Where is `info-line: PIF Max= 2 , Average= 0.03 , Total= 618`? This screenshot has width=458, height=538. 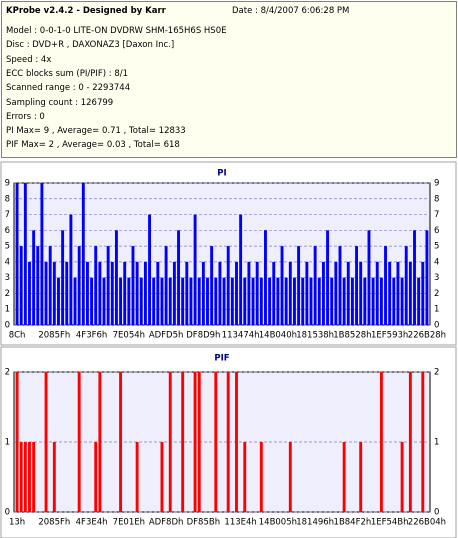
info-line: PIF Max= 2 , Average= 0.03 , Total= 618 is located at coordinates (93, 145).